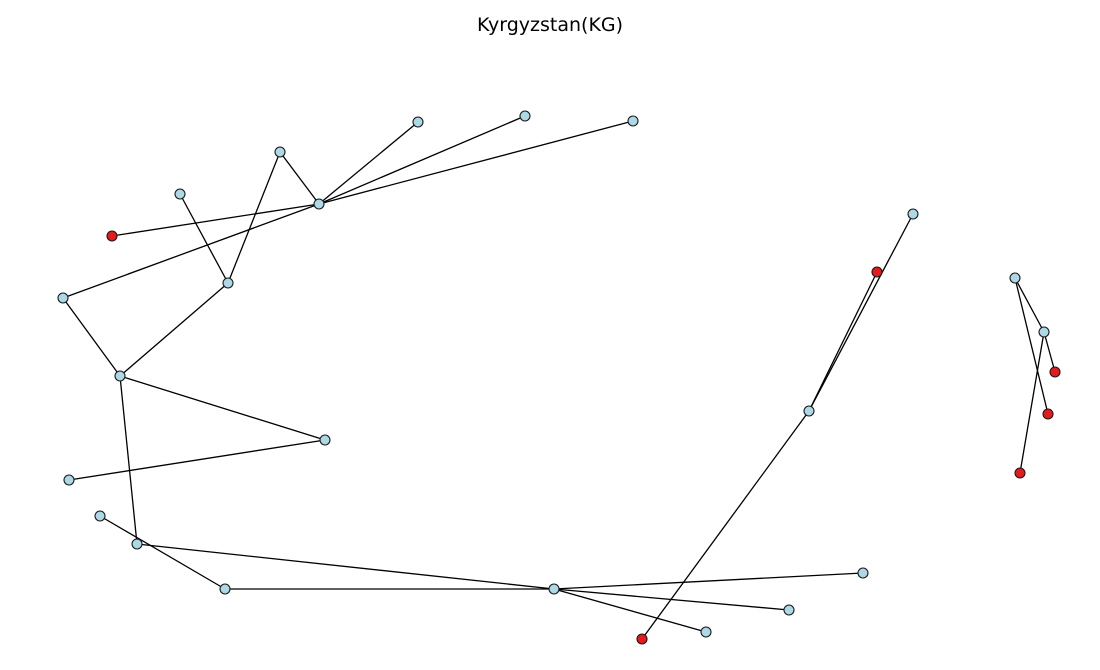 The width and height of the screenshot is (1100, 670). What do you see at coordinates (299, 178) in the screenshot?
I see `edge-n1-n8` at bounding box center [299, 178].